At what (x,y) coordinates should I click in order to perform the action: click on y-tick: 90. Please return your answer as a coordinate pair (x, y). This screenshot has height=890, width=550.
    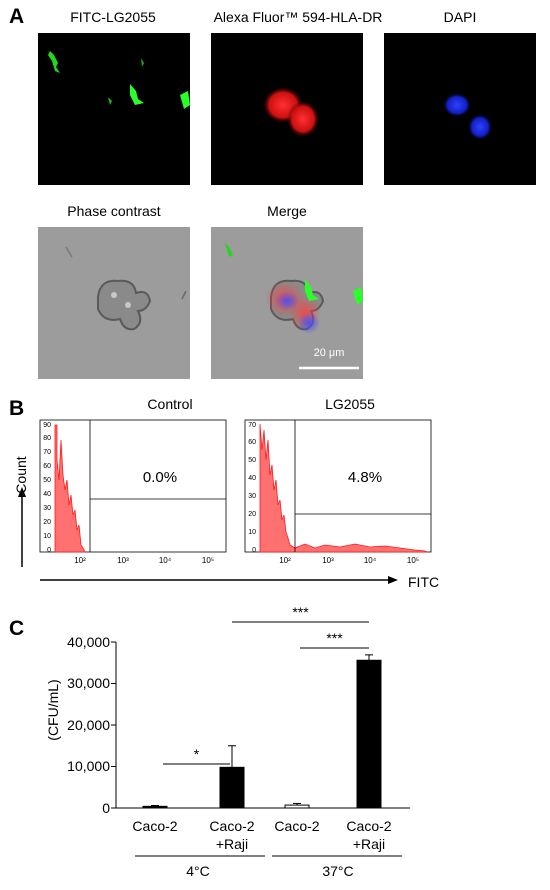
    Looking at the image, I should click on (47, 425).